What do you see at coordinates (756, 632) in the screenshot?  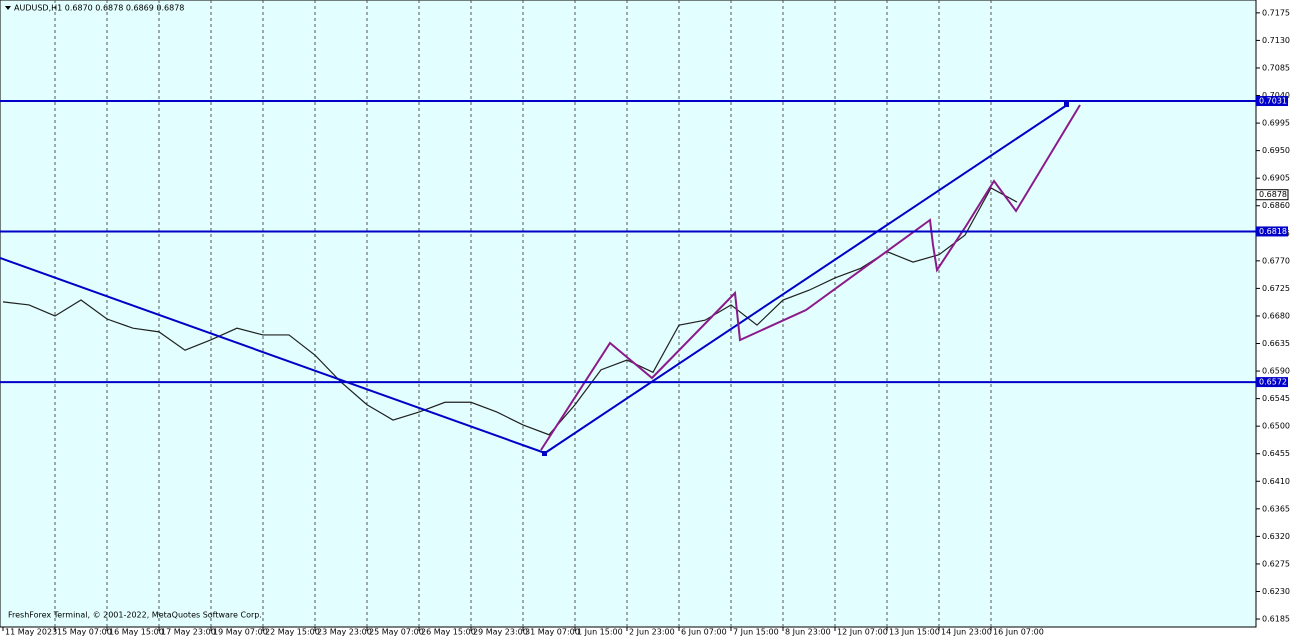 I see `x-tick-label: 7 Jun 15:00` at bounding box center [756, 632].